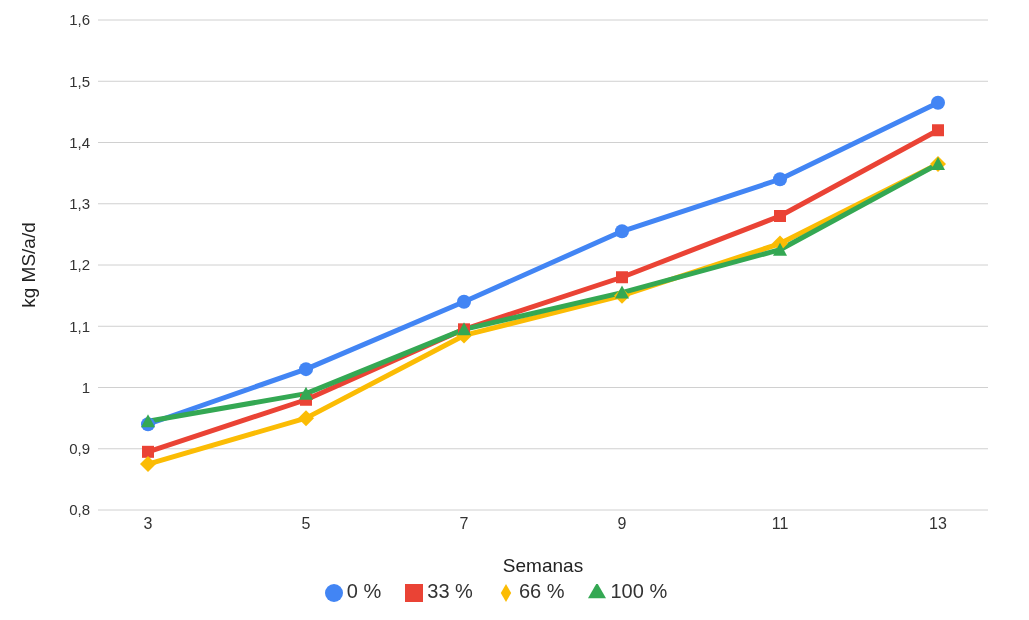 The height and width of the screenshot is (620, 1029). I want to click on x-tick-label: 5, so click(306, 524).